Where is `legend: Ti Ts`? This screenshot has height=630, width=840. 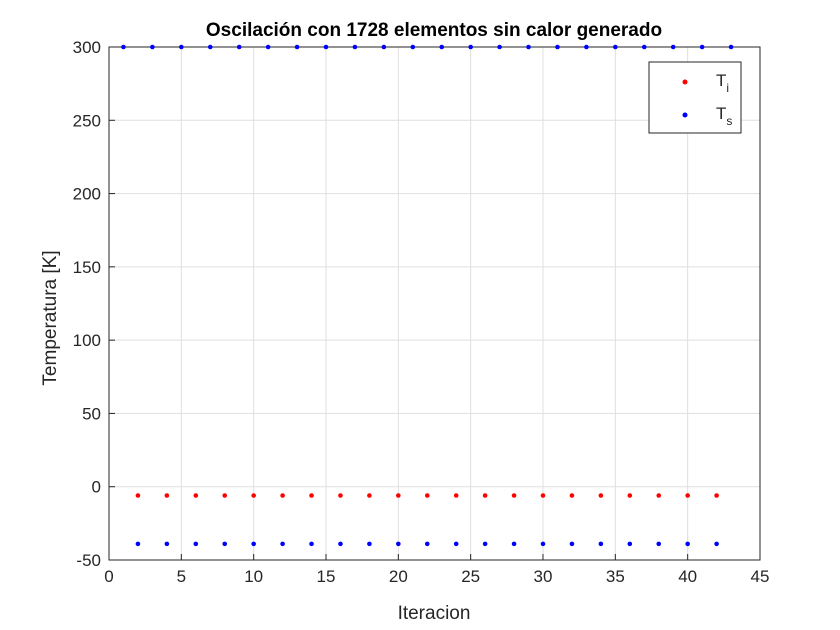
legend: Ti Ts is located at coordinates (695, 97).